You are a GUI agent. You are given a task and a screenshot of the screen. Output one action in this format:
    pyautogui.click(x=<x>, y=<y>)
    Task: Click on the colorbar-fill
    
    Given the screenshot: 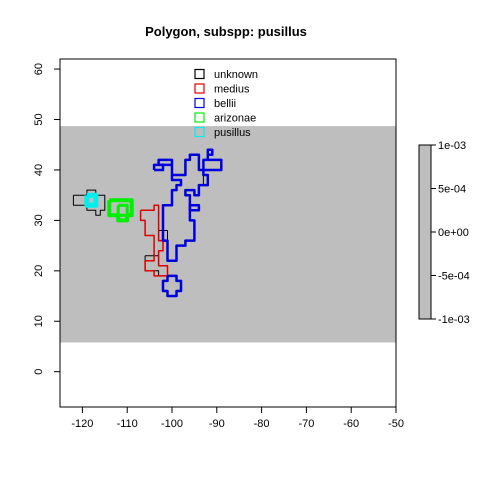 What is the action you would take?
    pyautogui.click(x=425, y=232)
    